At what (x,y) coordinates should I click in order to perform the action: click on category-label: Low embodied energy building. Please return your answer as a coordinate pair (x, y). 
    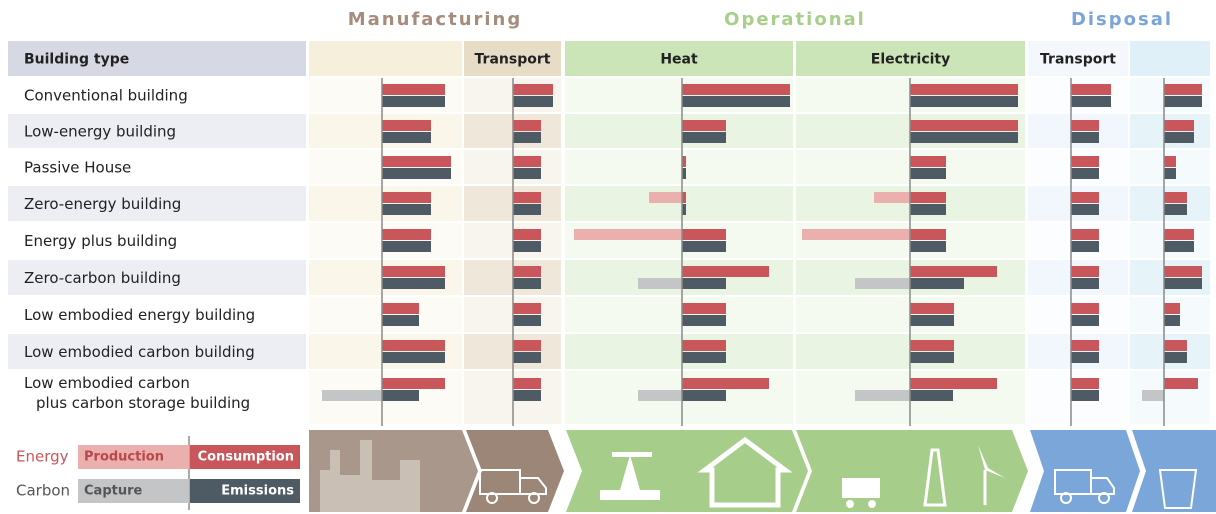
    Looking at the image, I should click on (139, 315).